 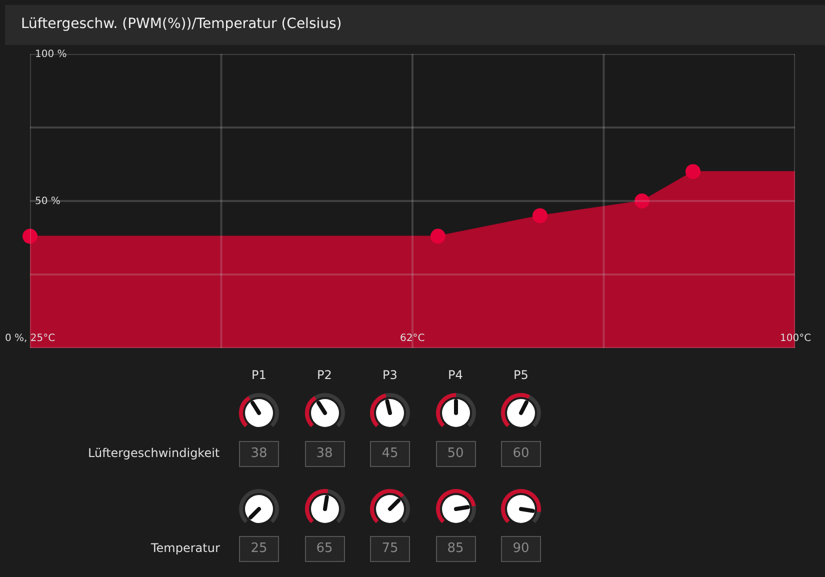 What do you see at coordinates (456, 454) in the screenshot?
I see `data-label: 50` at bounding box center [456, 454].